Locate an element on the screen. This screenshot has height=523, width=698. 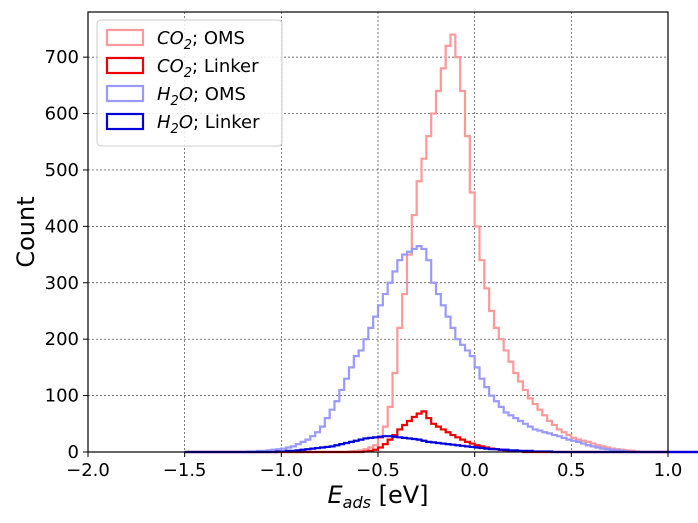
x-axis-label: Eads [eV] is located at coordinates (377, 496).